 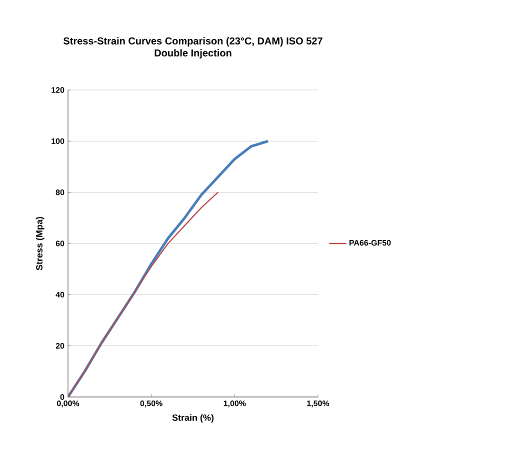 What do you see at coordinates (60, 243) in the screenshot?
I see `y-tick-label: 60` at bounding box center [60, 243].